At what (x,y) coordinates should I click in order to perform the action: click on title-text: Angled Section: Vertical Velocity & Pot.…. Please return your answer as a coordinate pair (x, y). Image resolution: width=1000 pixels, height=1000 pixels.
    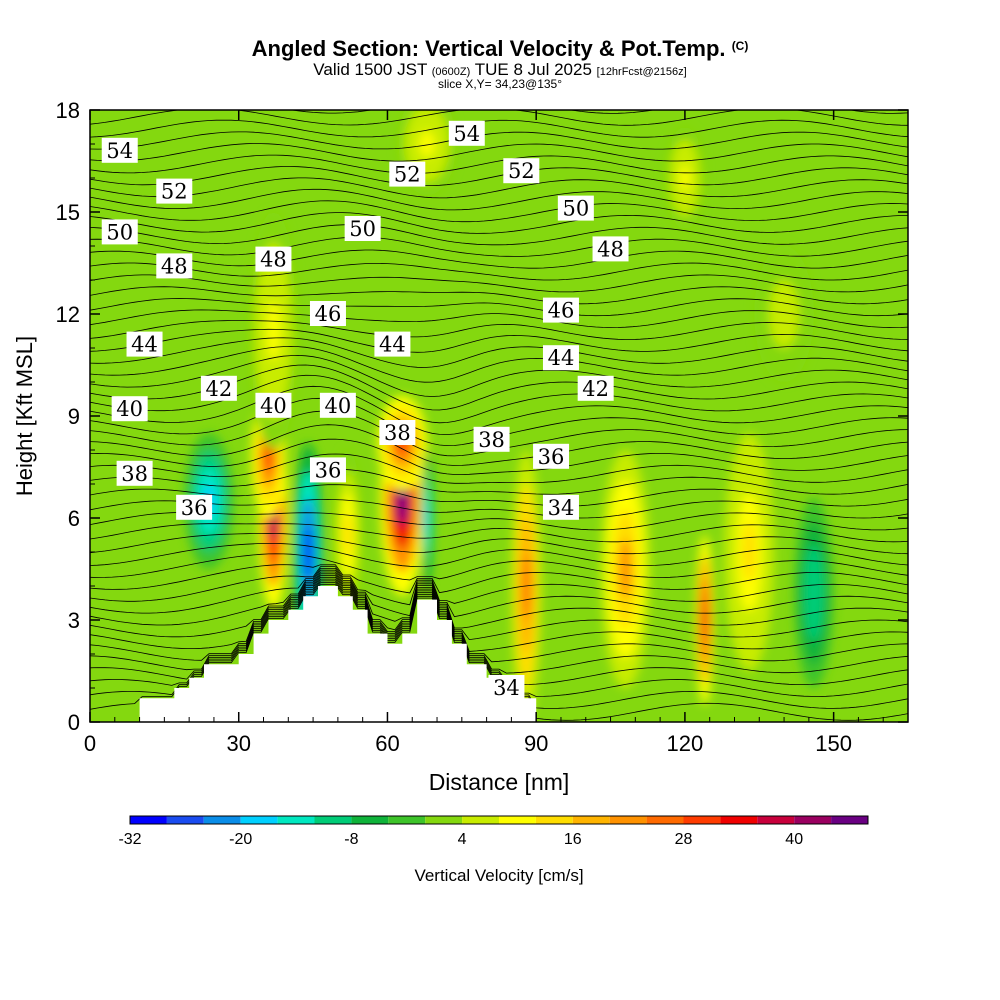
    Looking at the image, I should click on (488, 48).